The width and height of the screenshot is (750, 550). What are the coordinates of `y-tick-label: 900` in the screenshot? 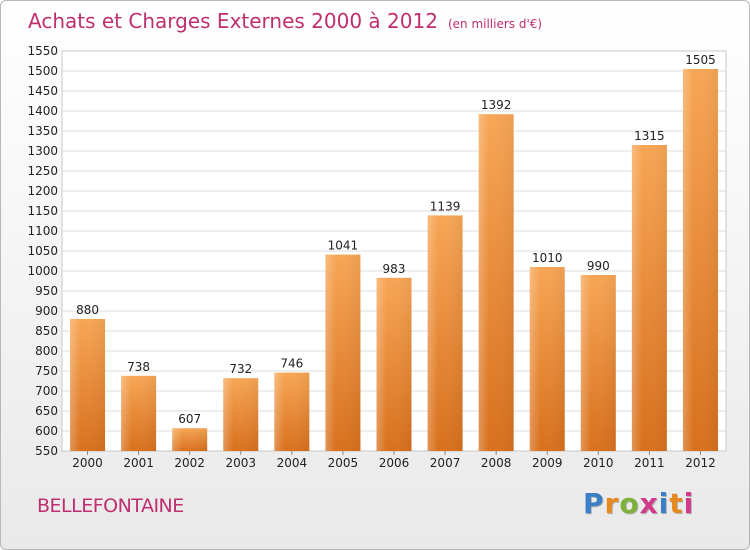 It's located at (46, 311).